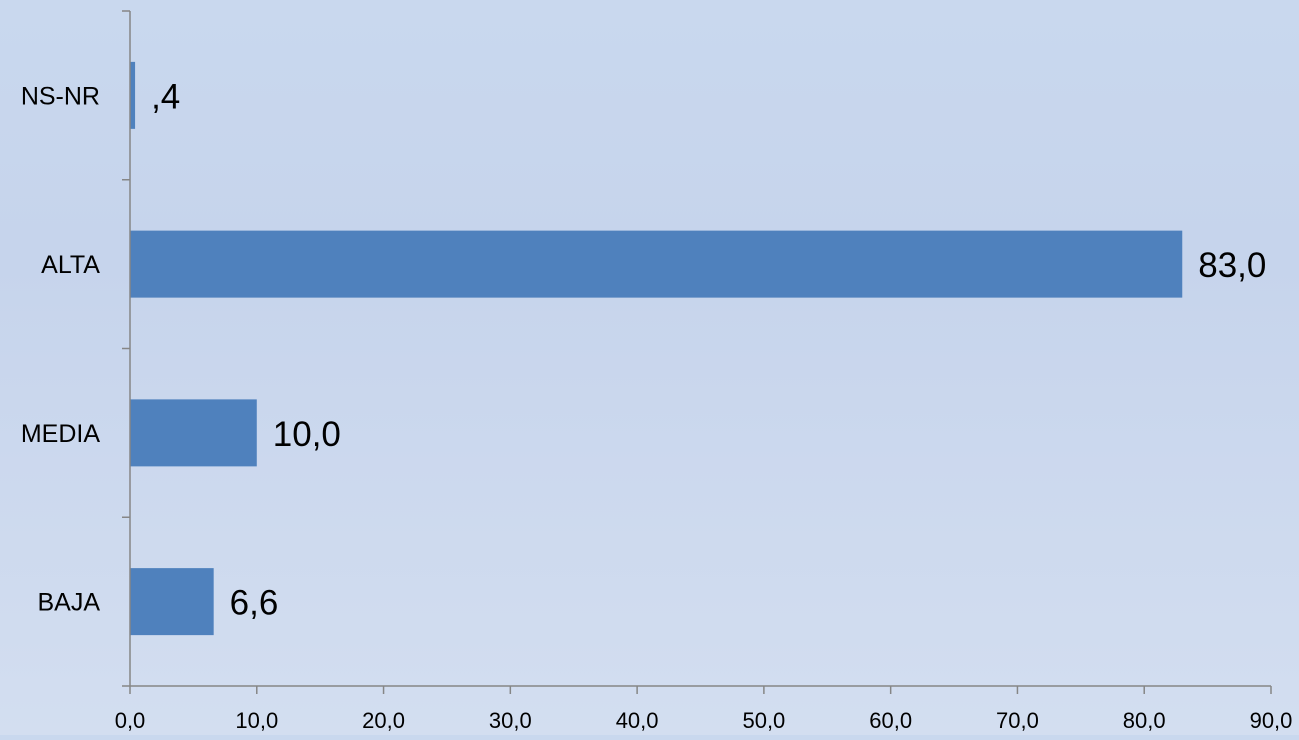 The height and width of the screenshot is (740, 1299). I want to click on bar-ns-nr, so click(133, 95).